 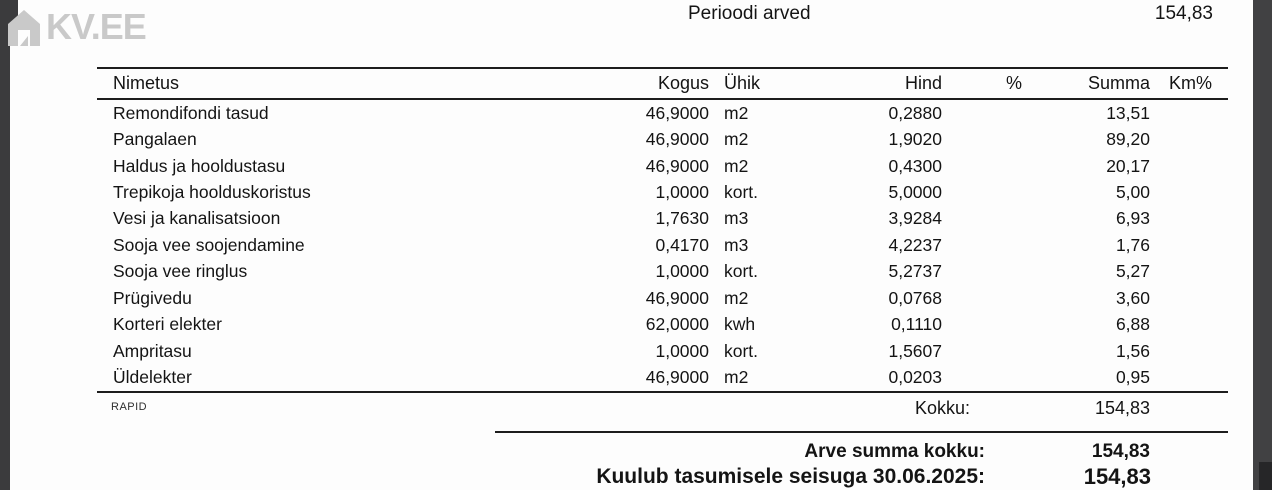 I want to click on arve-summa-label: Arve summa kokku:, so click(x=894, y=451).